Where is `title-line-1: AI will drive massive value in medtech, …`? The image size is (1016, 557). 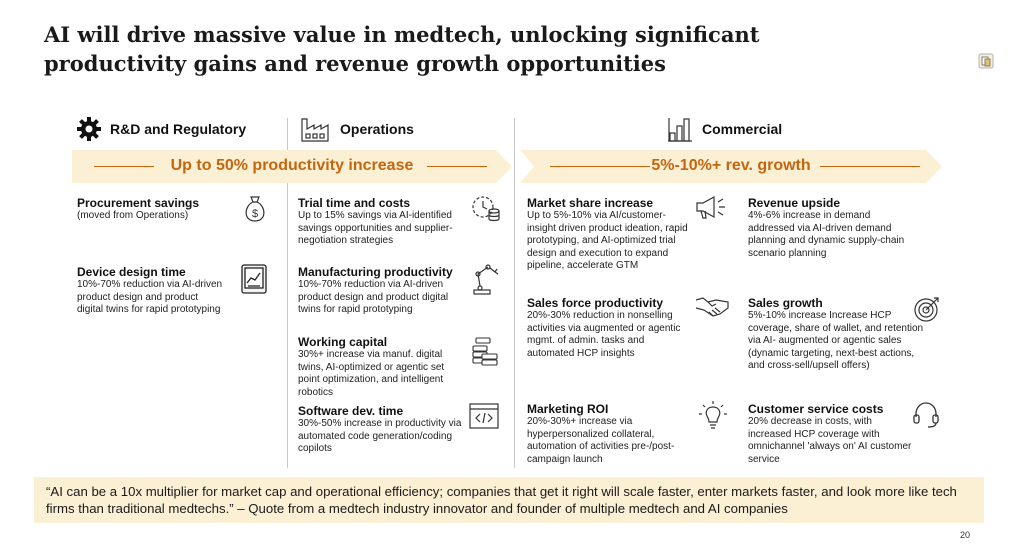
title-line-1: AI will drive massive value in medtech, … is located at coordinates (402, 34).